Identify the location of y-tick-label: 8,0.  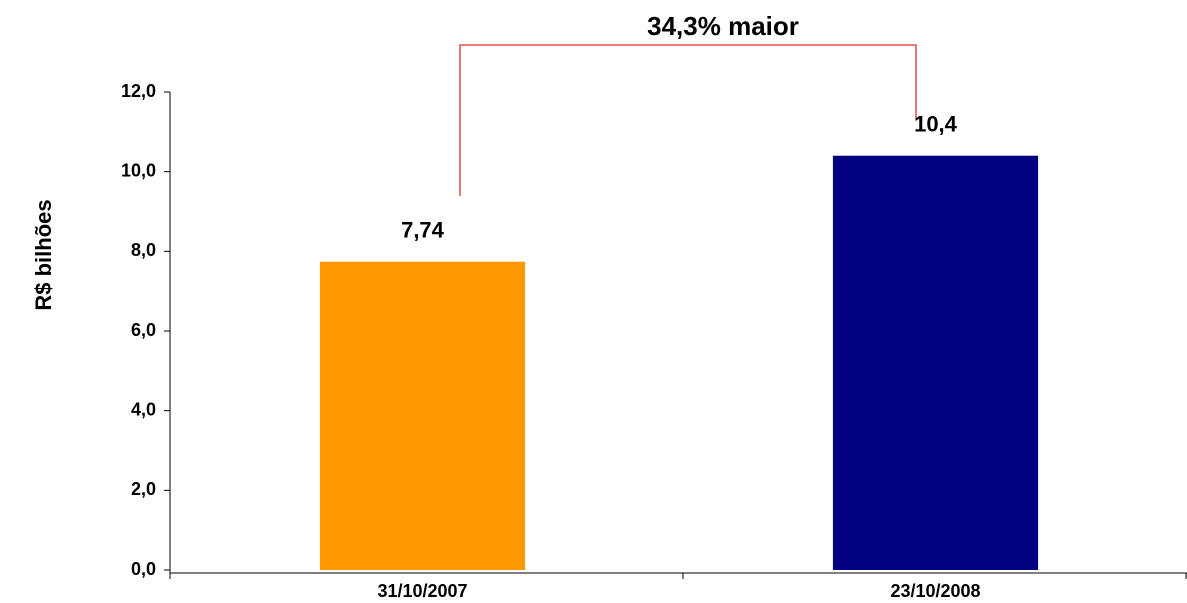
(143, 250).